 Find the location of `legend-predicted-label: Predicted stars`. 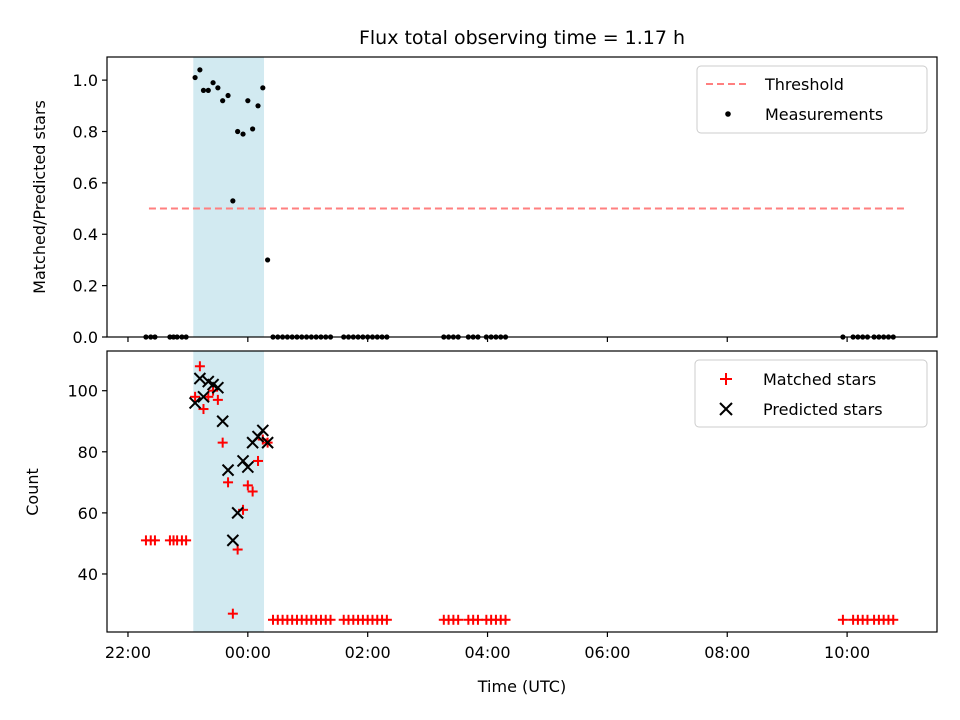

legend-predicted-label: Predicted stars is located at coordinates (823, 409).